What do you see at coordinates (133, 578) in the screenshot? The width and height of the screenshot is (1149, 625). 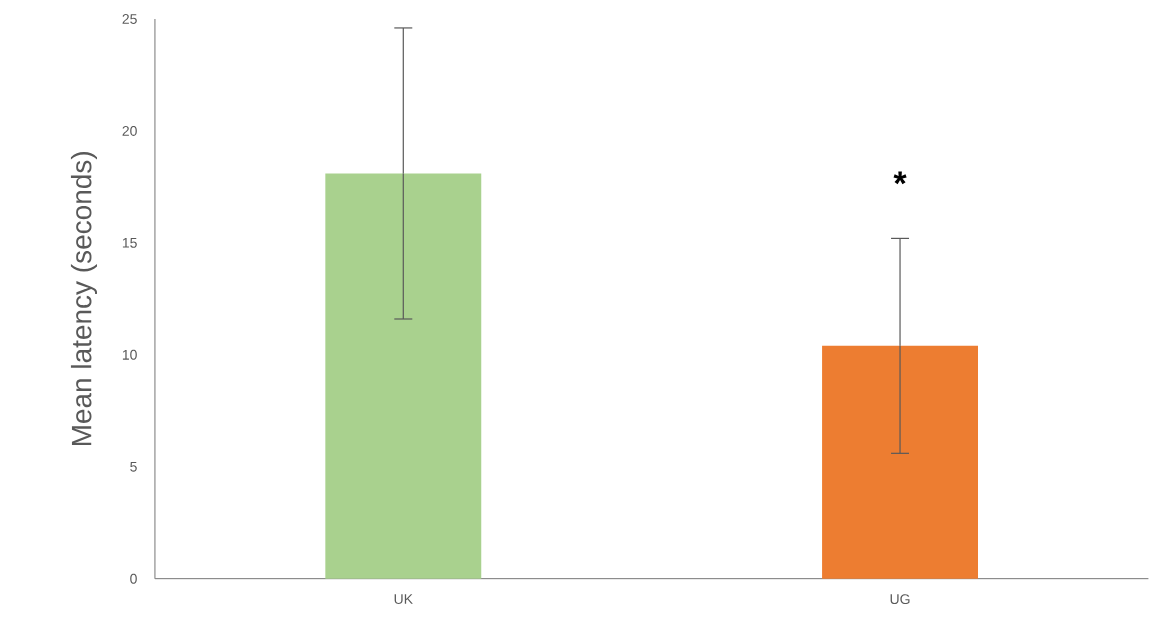 I see `y-tick-label: 0` at bounding box center [133, 578].